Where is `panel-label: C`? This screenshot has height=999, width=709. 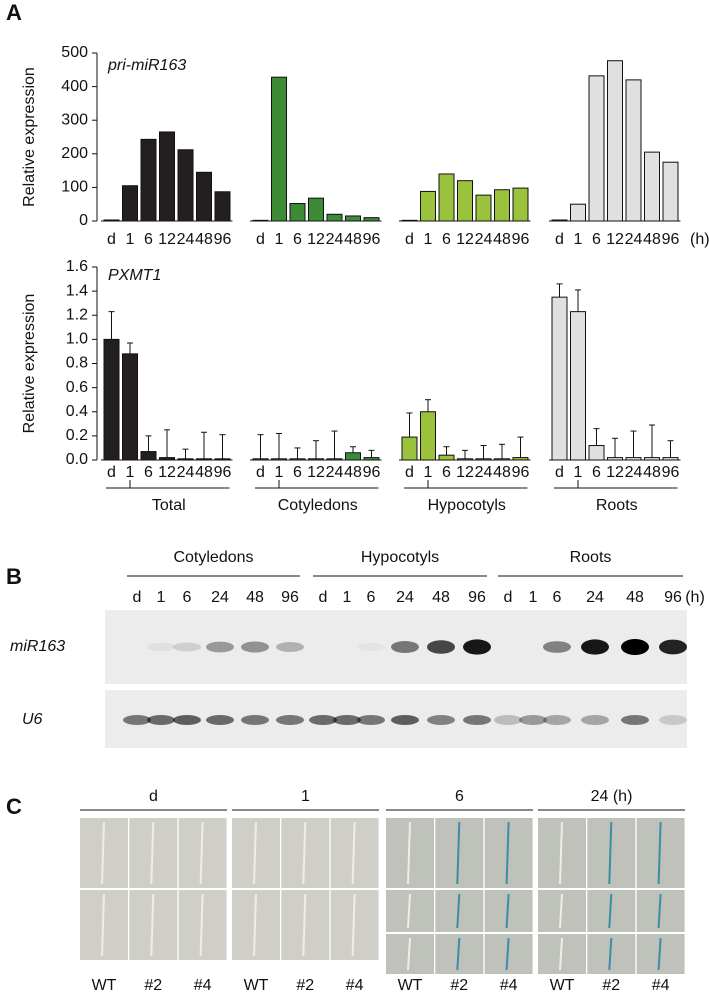
panel-label: C is located at coordinates (14, 806).